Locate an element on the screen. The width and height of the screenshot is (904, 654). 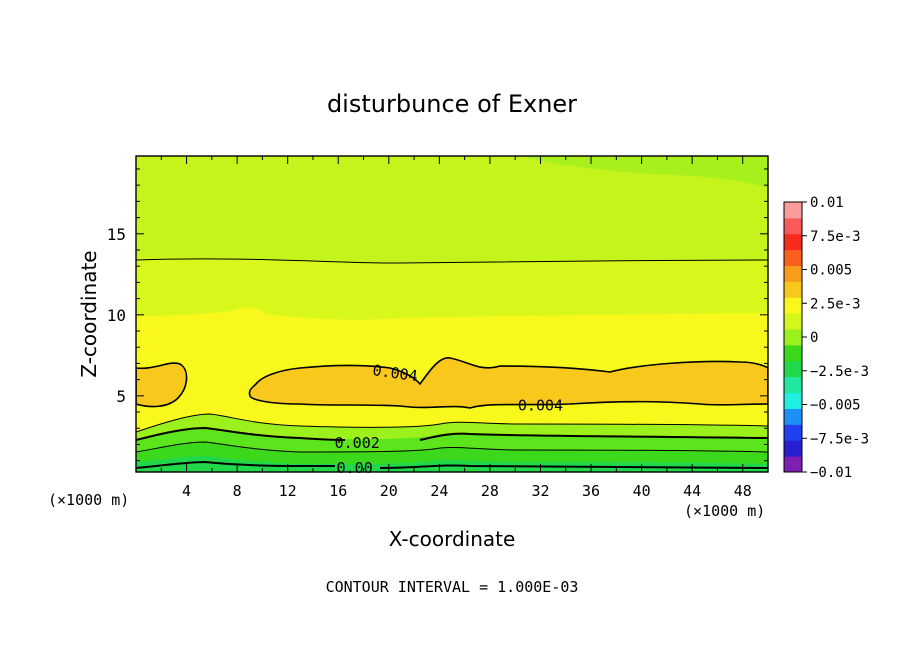
colorbar-tick-label: −7.5e-3 is located at coordinates (839, 439).